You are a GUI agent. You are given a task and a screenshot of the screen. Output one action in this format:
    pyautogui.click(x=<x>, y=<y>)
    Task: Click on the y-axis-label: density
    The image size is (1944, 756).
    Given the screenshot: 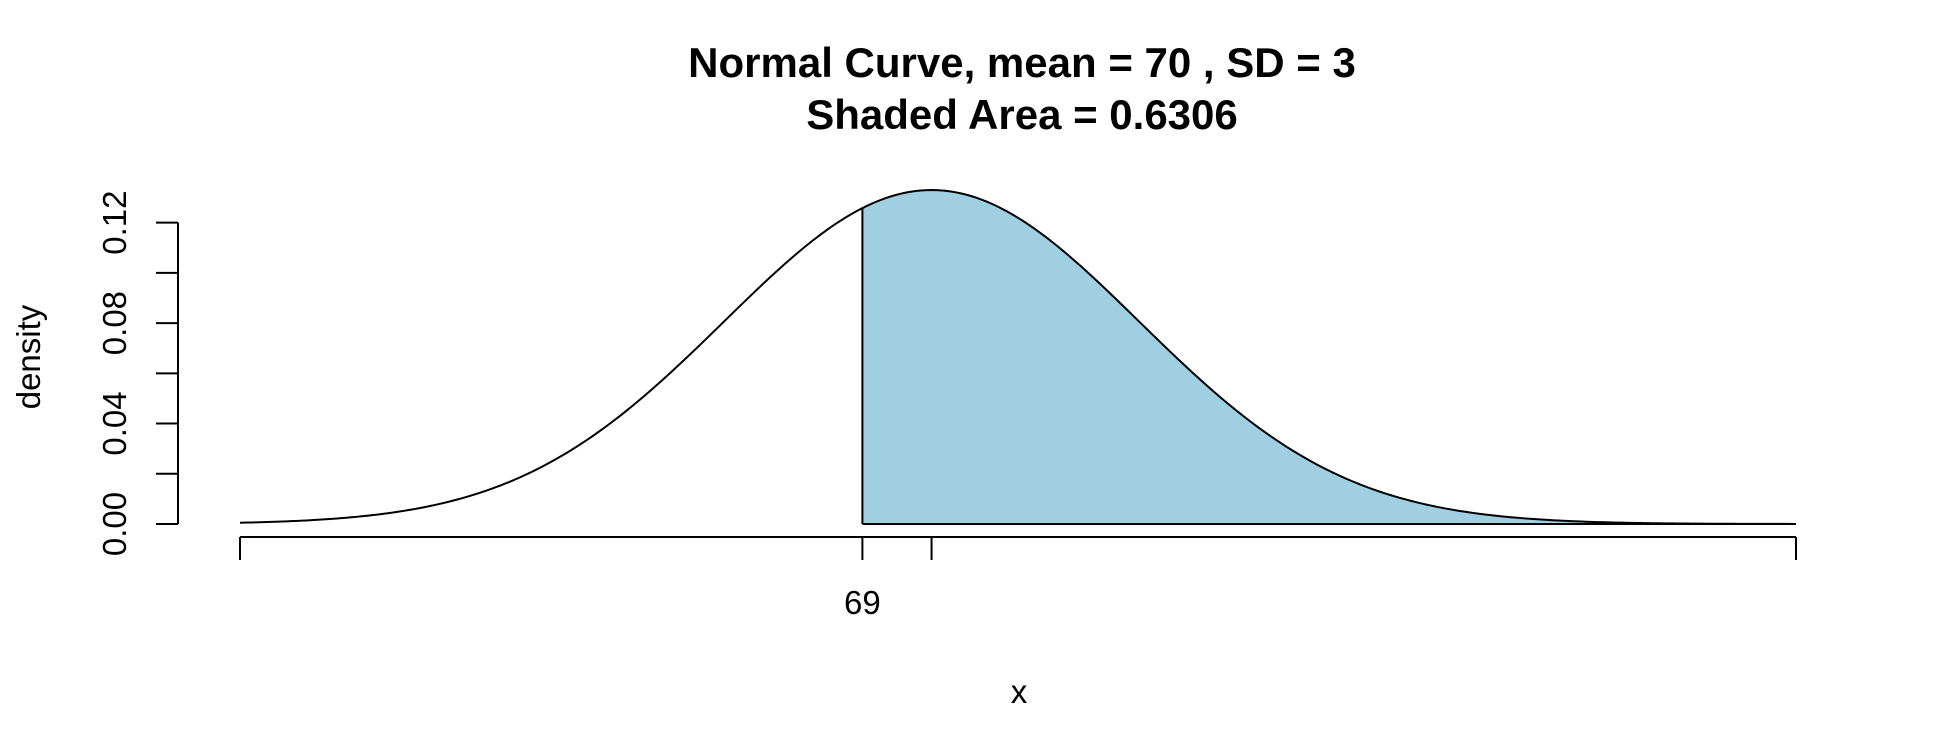 What is the action you would take?
    pyautogui.click(x=28, y=356)
    